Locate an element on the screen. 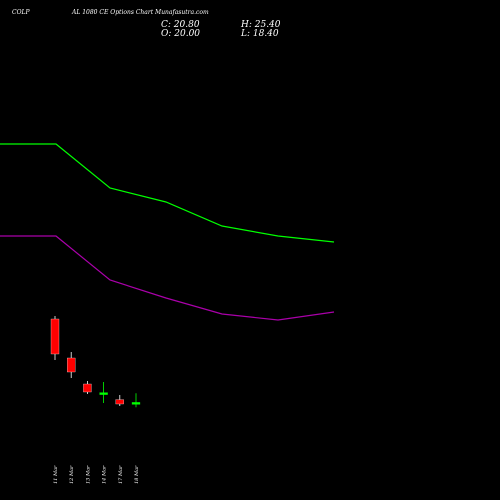  x-tick-label: 11 Mar is located at coordinates (56, 474).